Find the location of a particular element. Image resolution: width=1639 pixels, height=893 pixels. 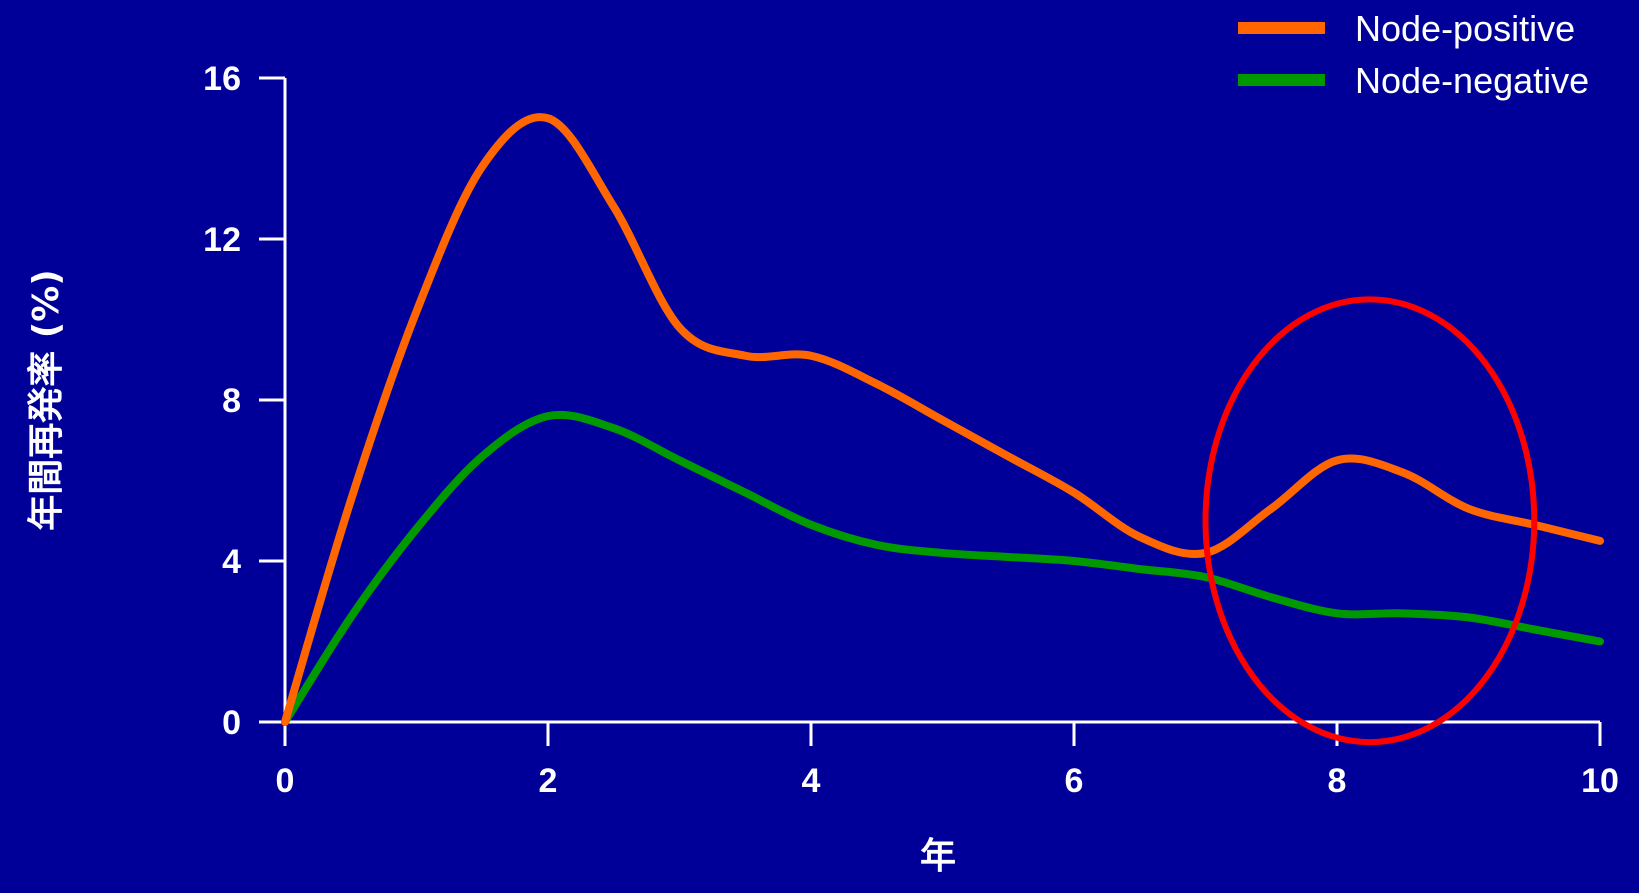

y-tick-label: 4 is located at coordinates (231, 562).